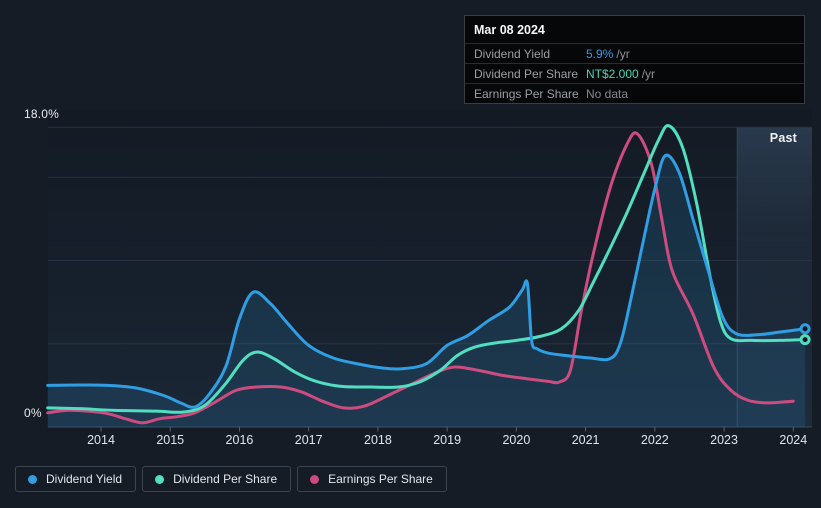 The height and width of the screenshot is (508, 821). Describe the element at coordinates (32, 479) in the screenshot. I see `dividend-yield-dot-icon` at that location.